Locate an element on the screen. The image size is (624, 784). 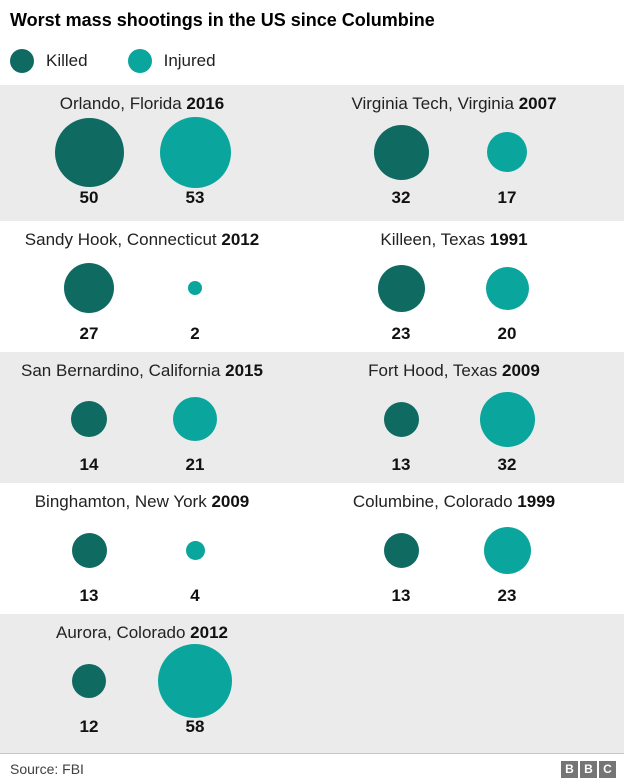
legend-dot-icon is located at coordinates (22, 60).